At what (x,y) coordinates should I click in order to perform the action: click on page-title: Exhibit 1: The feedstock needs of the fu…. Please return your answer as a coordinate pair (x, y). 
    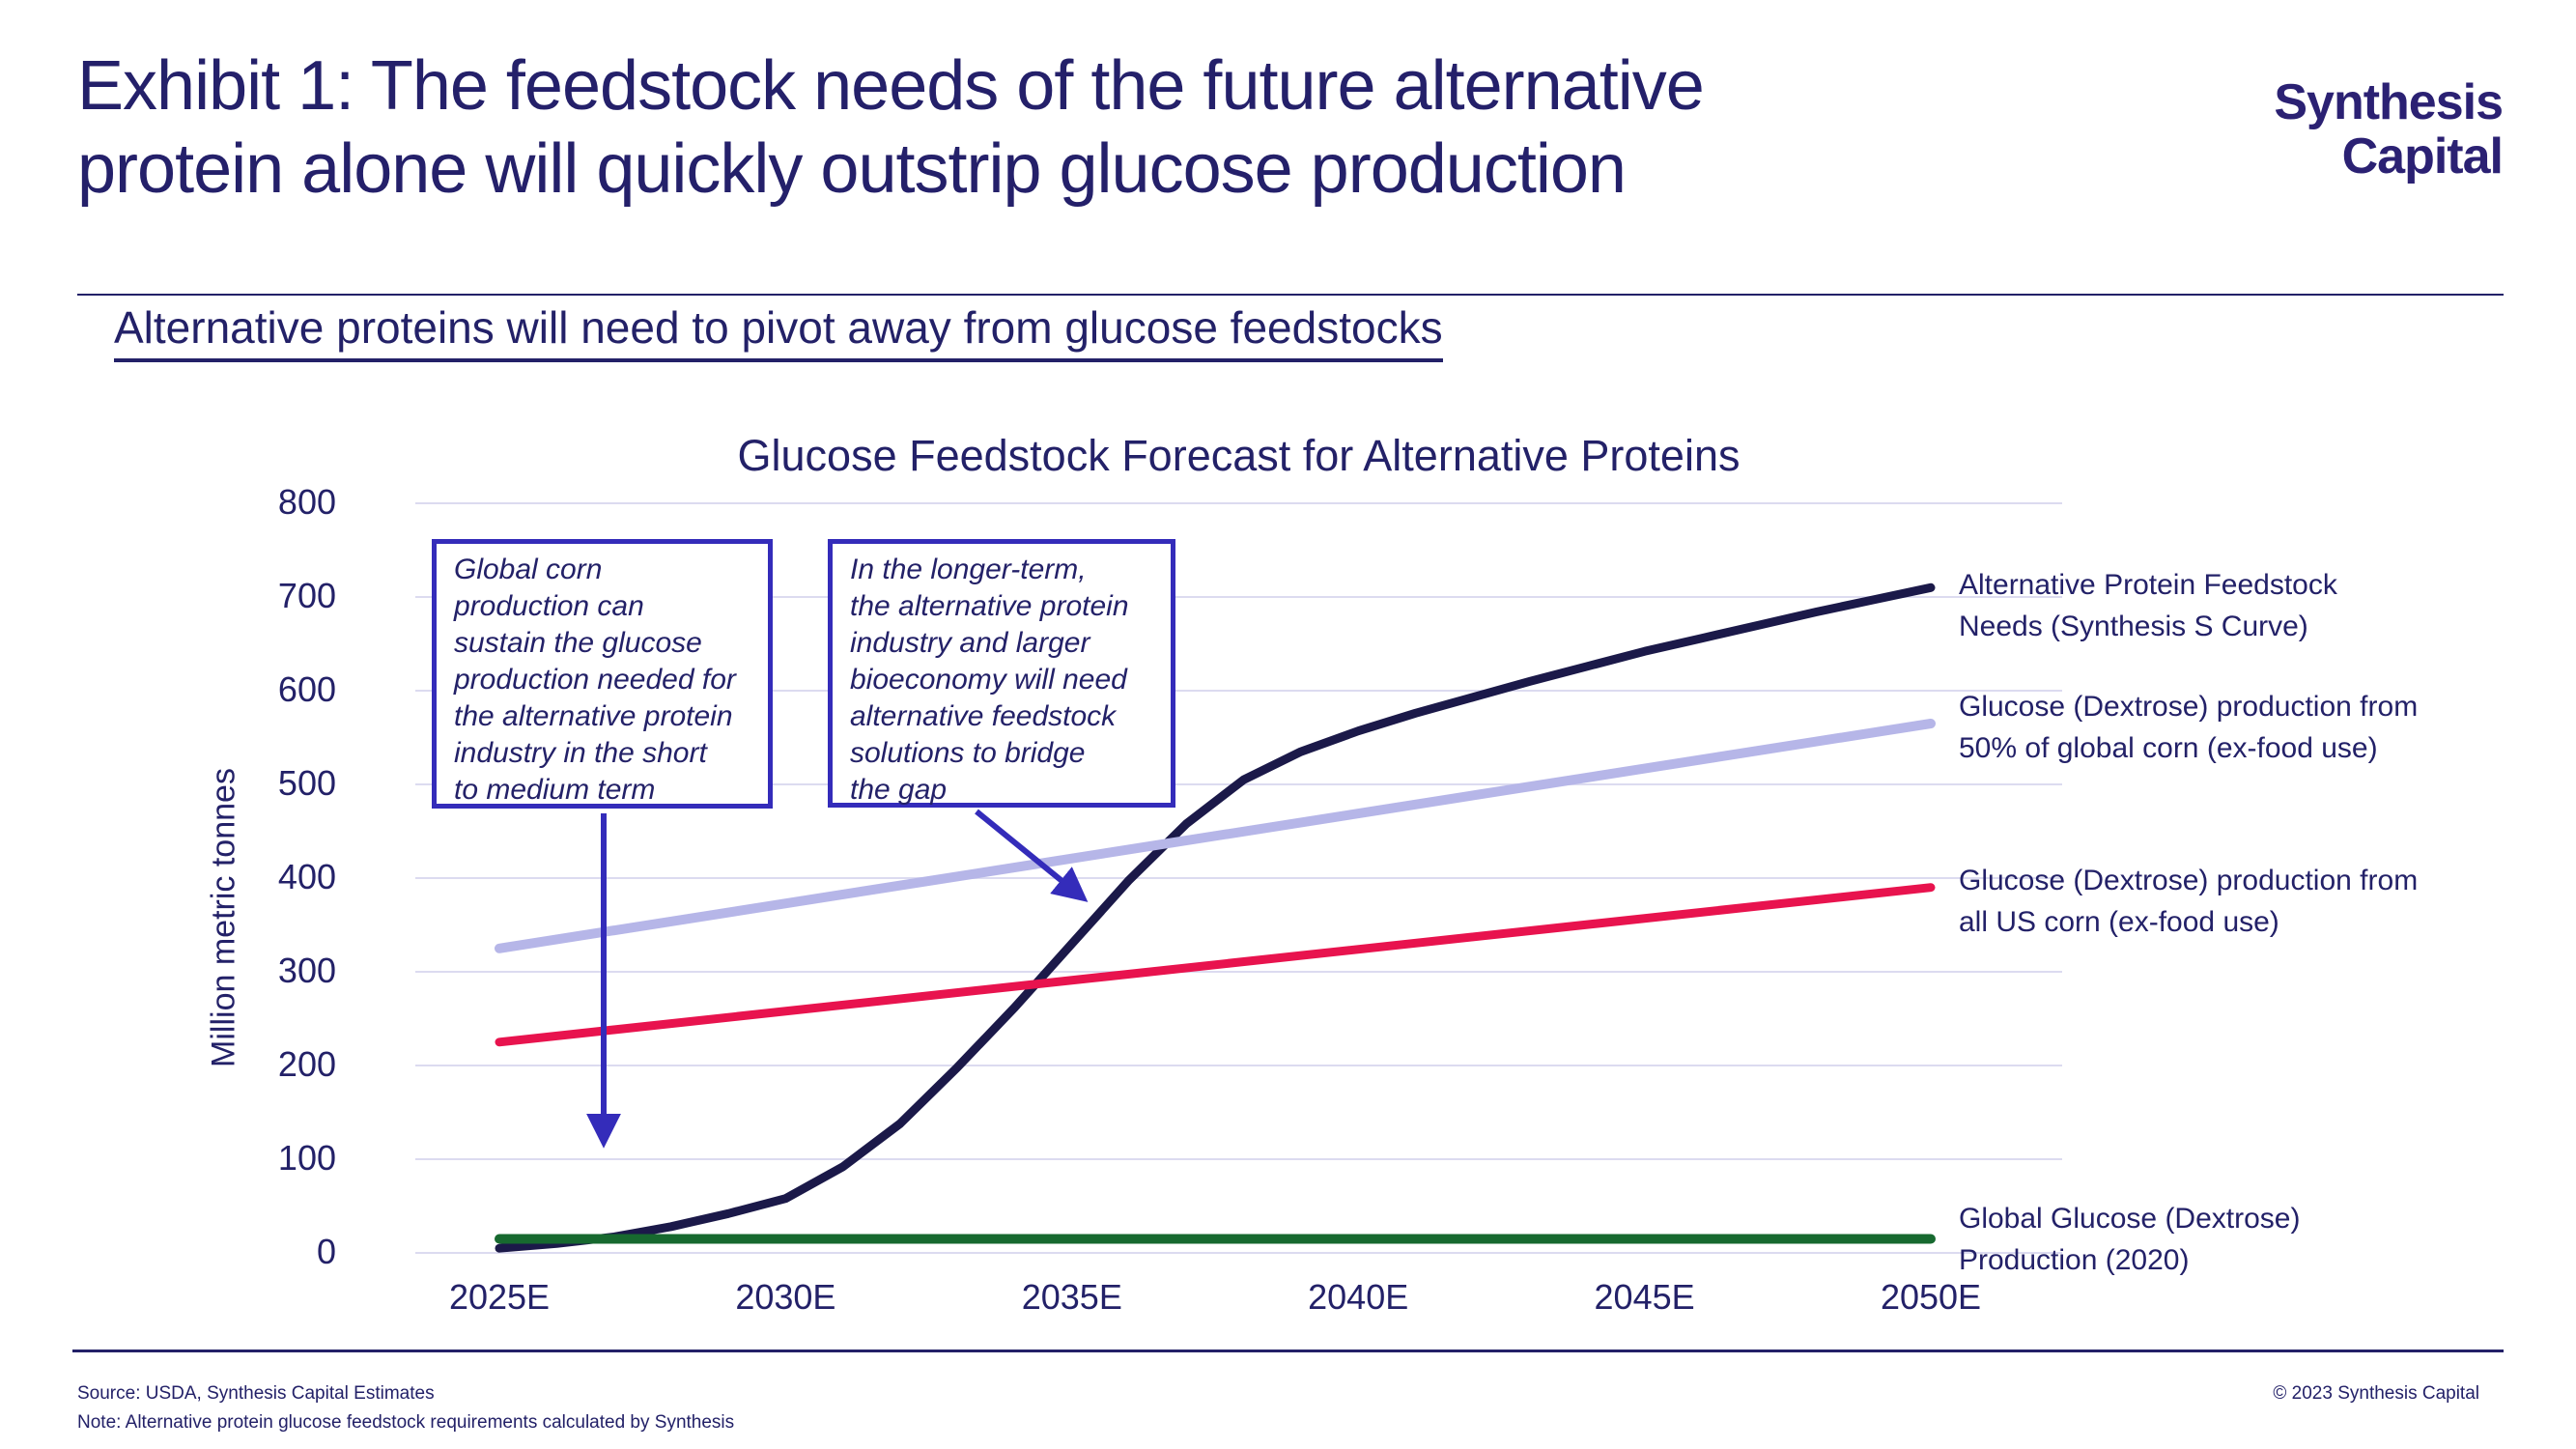
    Looking at the image, I should click on (891, 127).